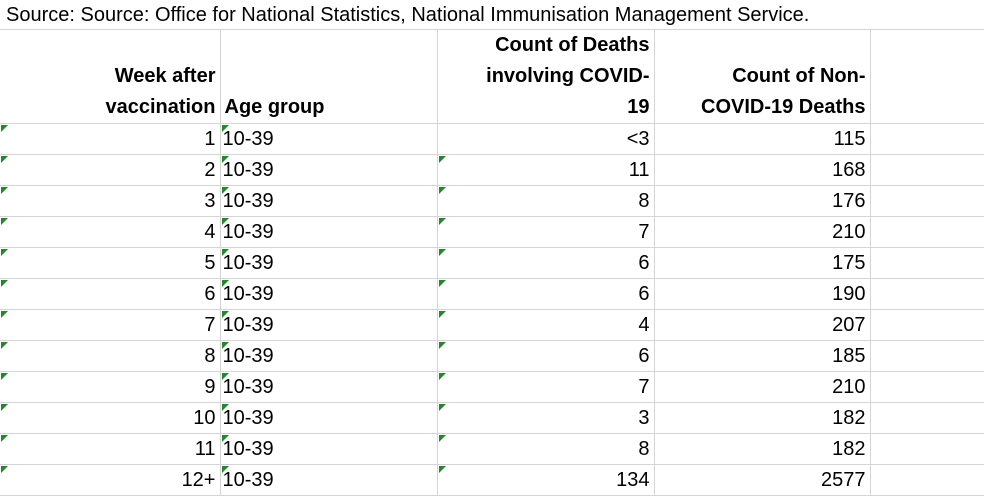 The height and width of the screenshot is (496, 984). I want to click on noncovid-deaths-cell: 2577, so click(762, 480).